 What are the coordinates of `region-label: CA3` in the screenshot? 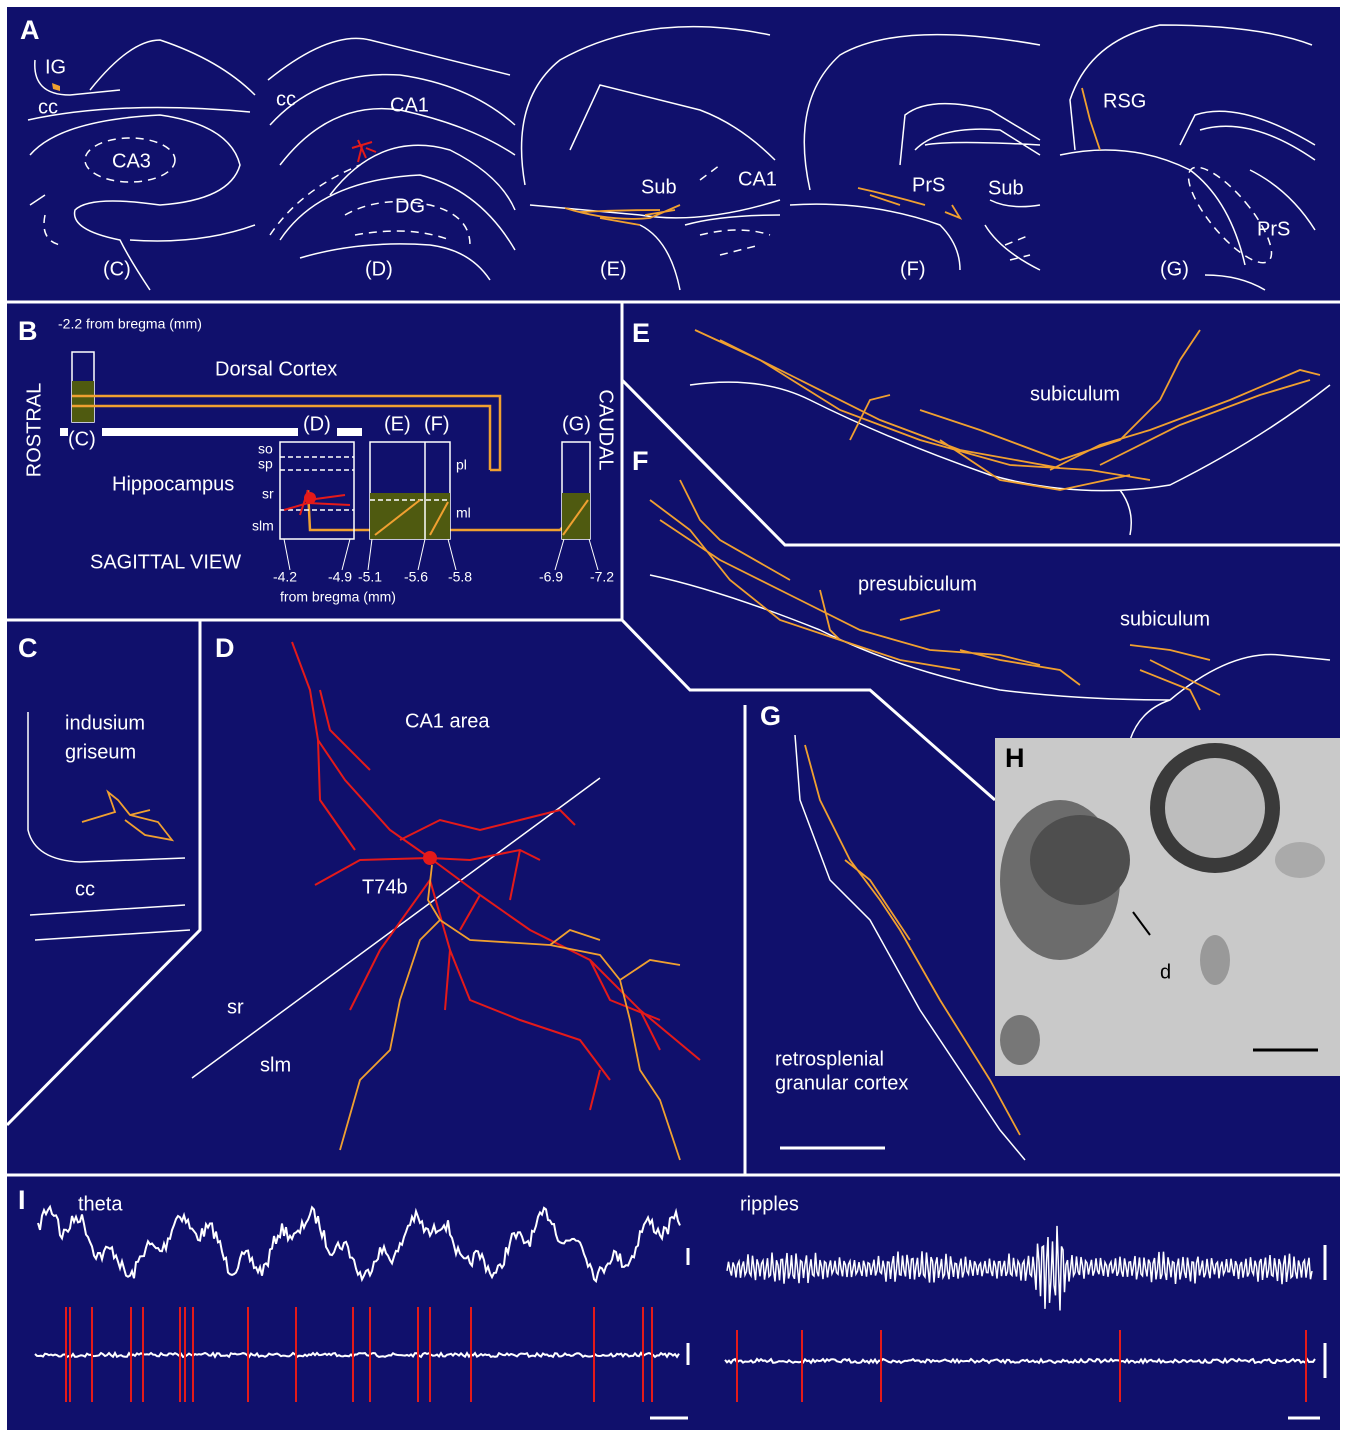 It's located at (131, 161).